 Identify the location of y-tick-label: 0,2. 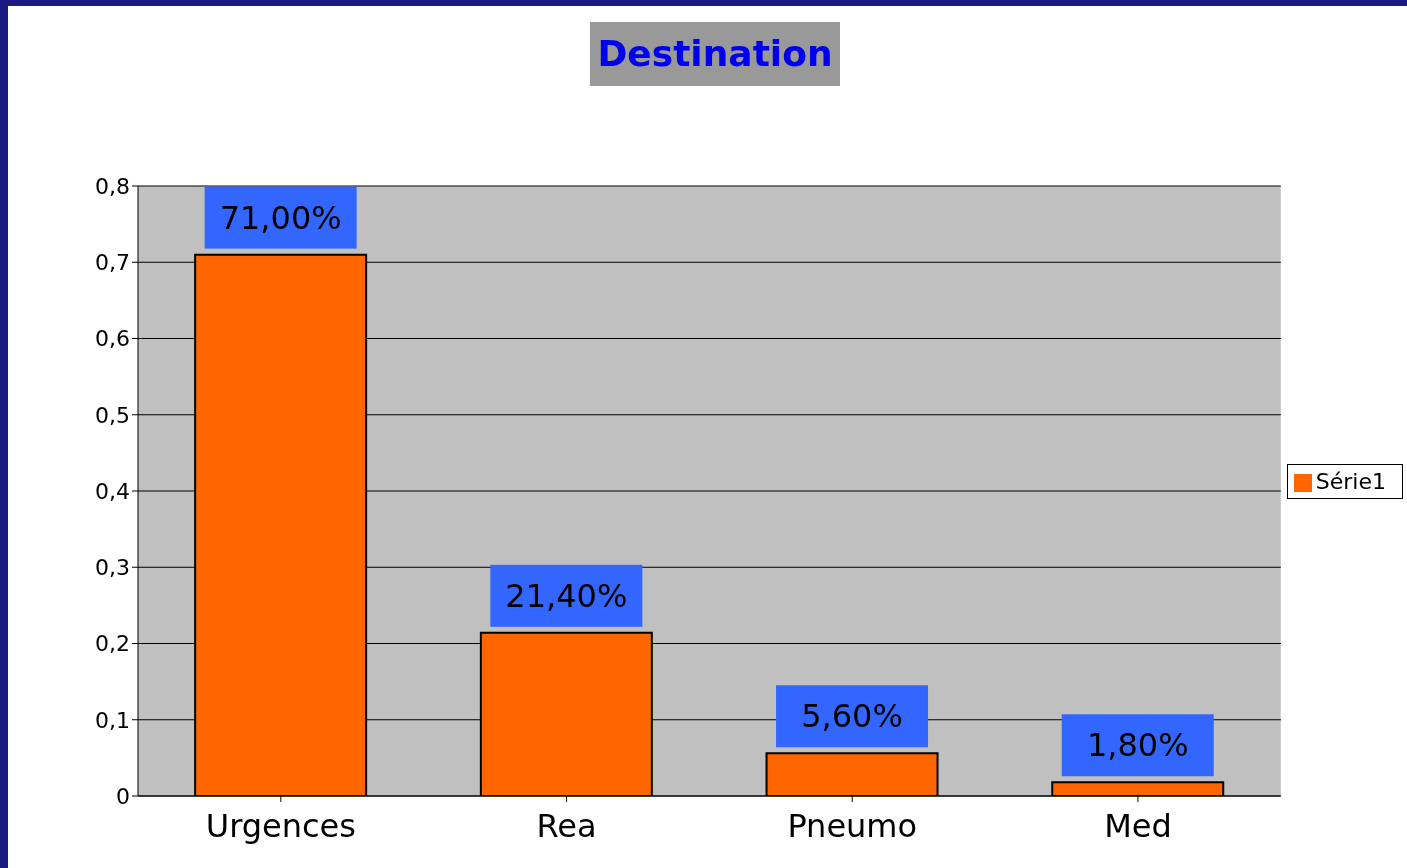
(112, 644).